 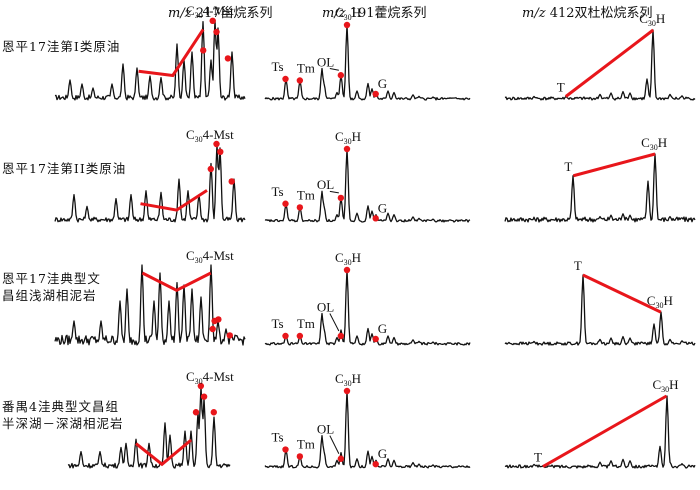 I want to click on g-label-row4: G, so click(x=382, y=453).